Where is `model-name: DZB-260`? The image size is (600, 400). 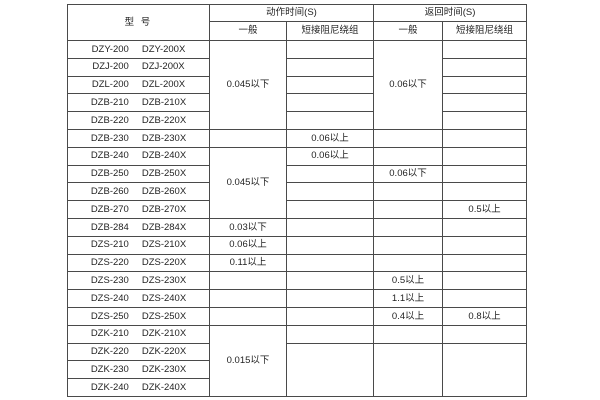
model-name: DZB-260 is located at coordinates (109, 192).